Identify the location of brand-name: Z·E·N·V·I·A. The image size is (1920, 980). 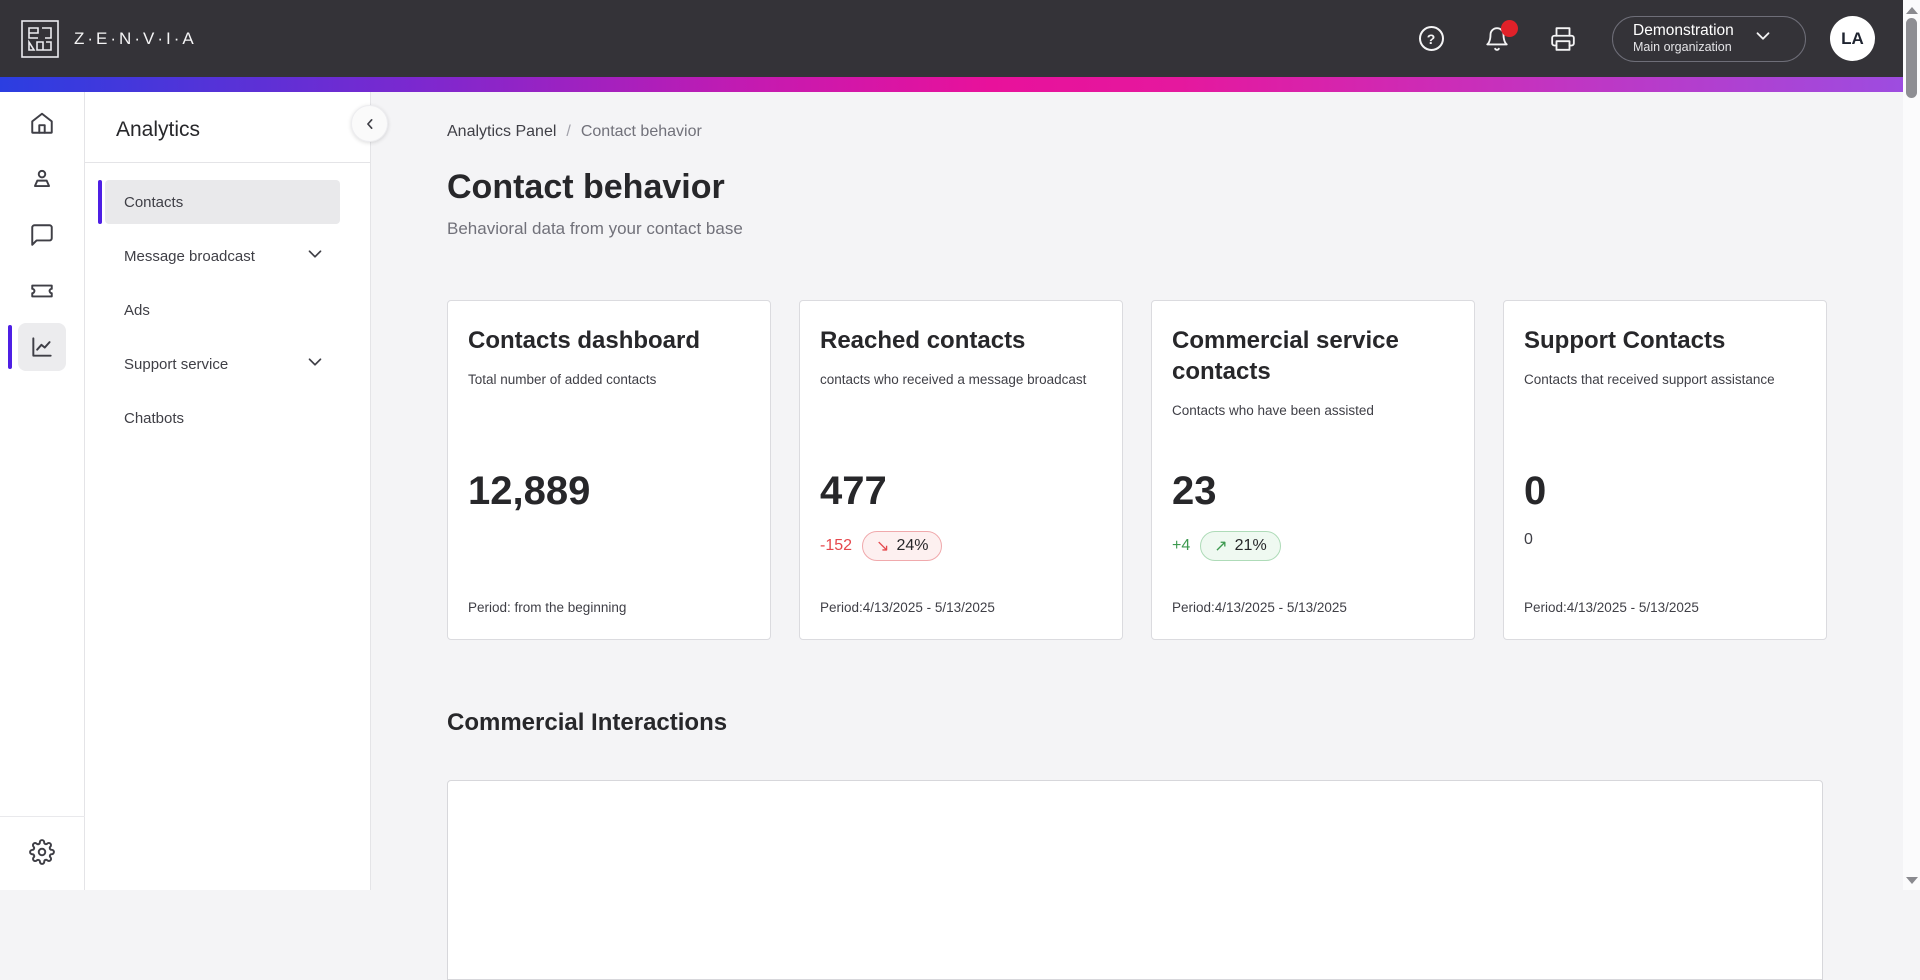
(135, 38).